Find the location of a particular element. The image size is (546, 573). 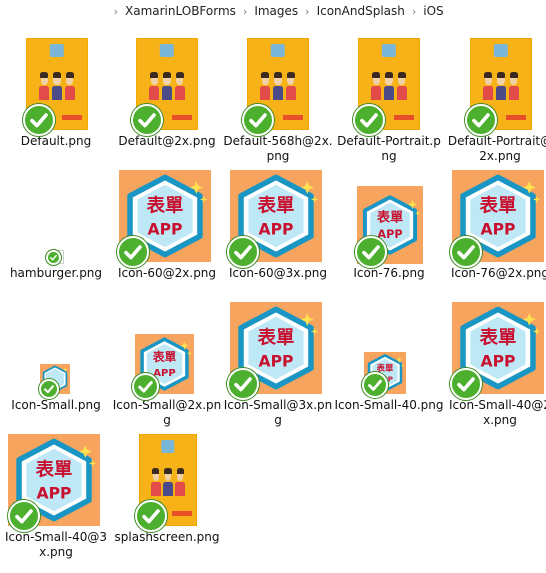

file-item: 表單 APP Icon-Small-40.png is located at coordinates (389, 356).